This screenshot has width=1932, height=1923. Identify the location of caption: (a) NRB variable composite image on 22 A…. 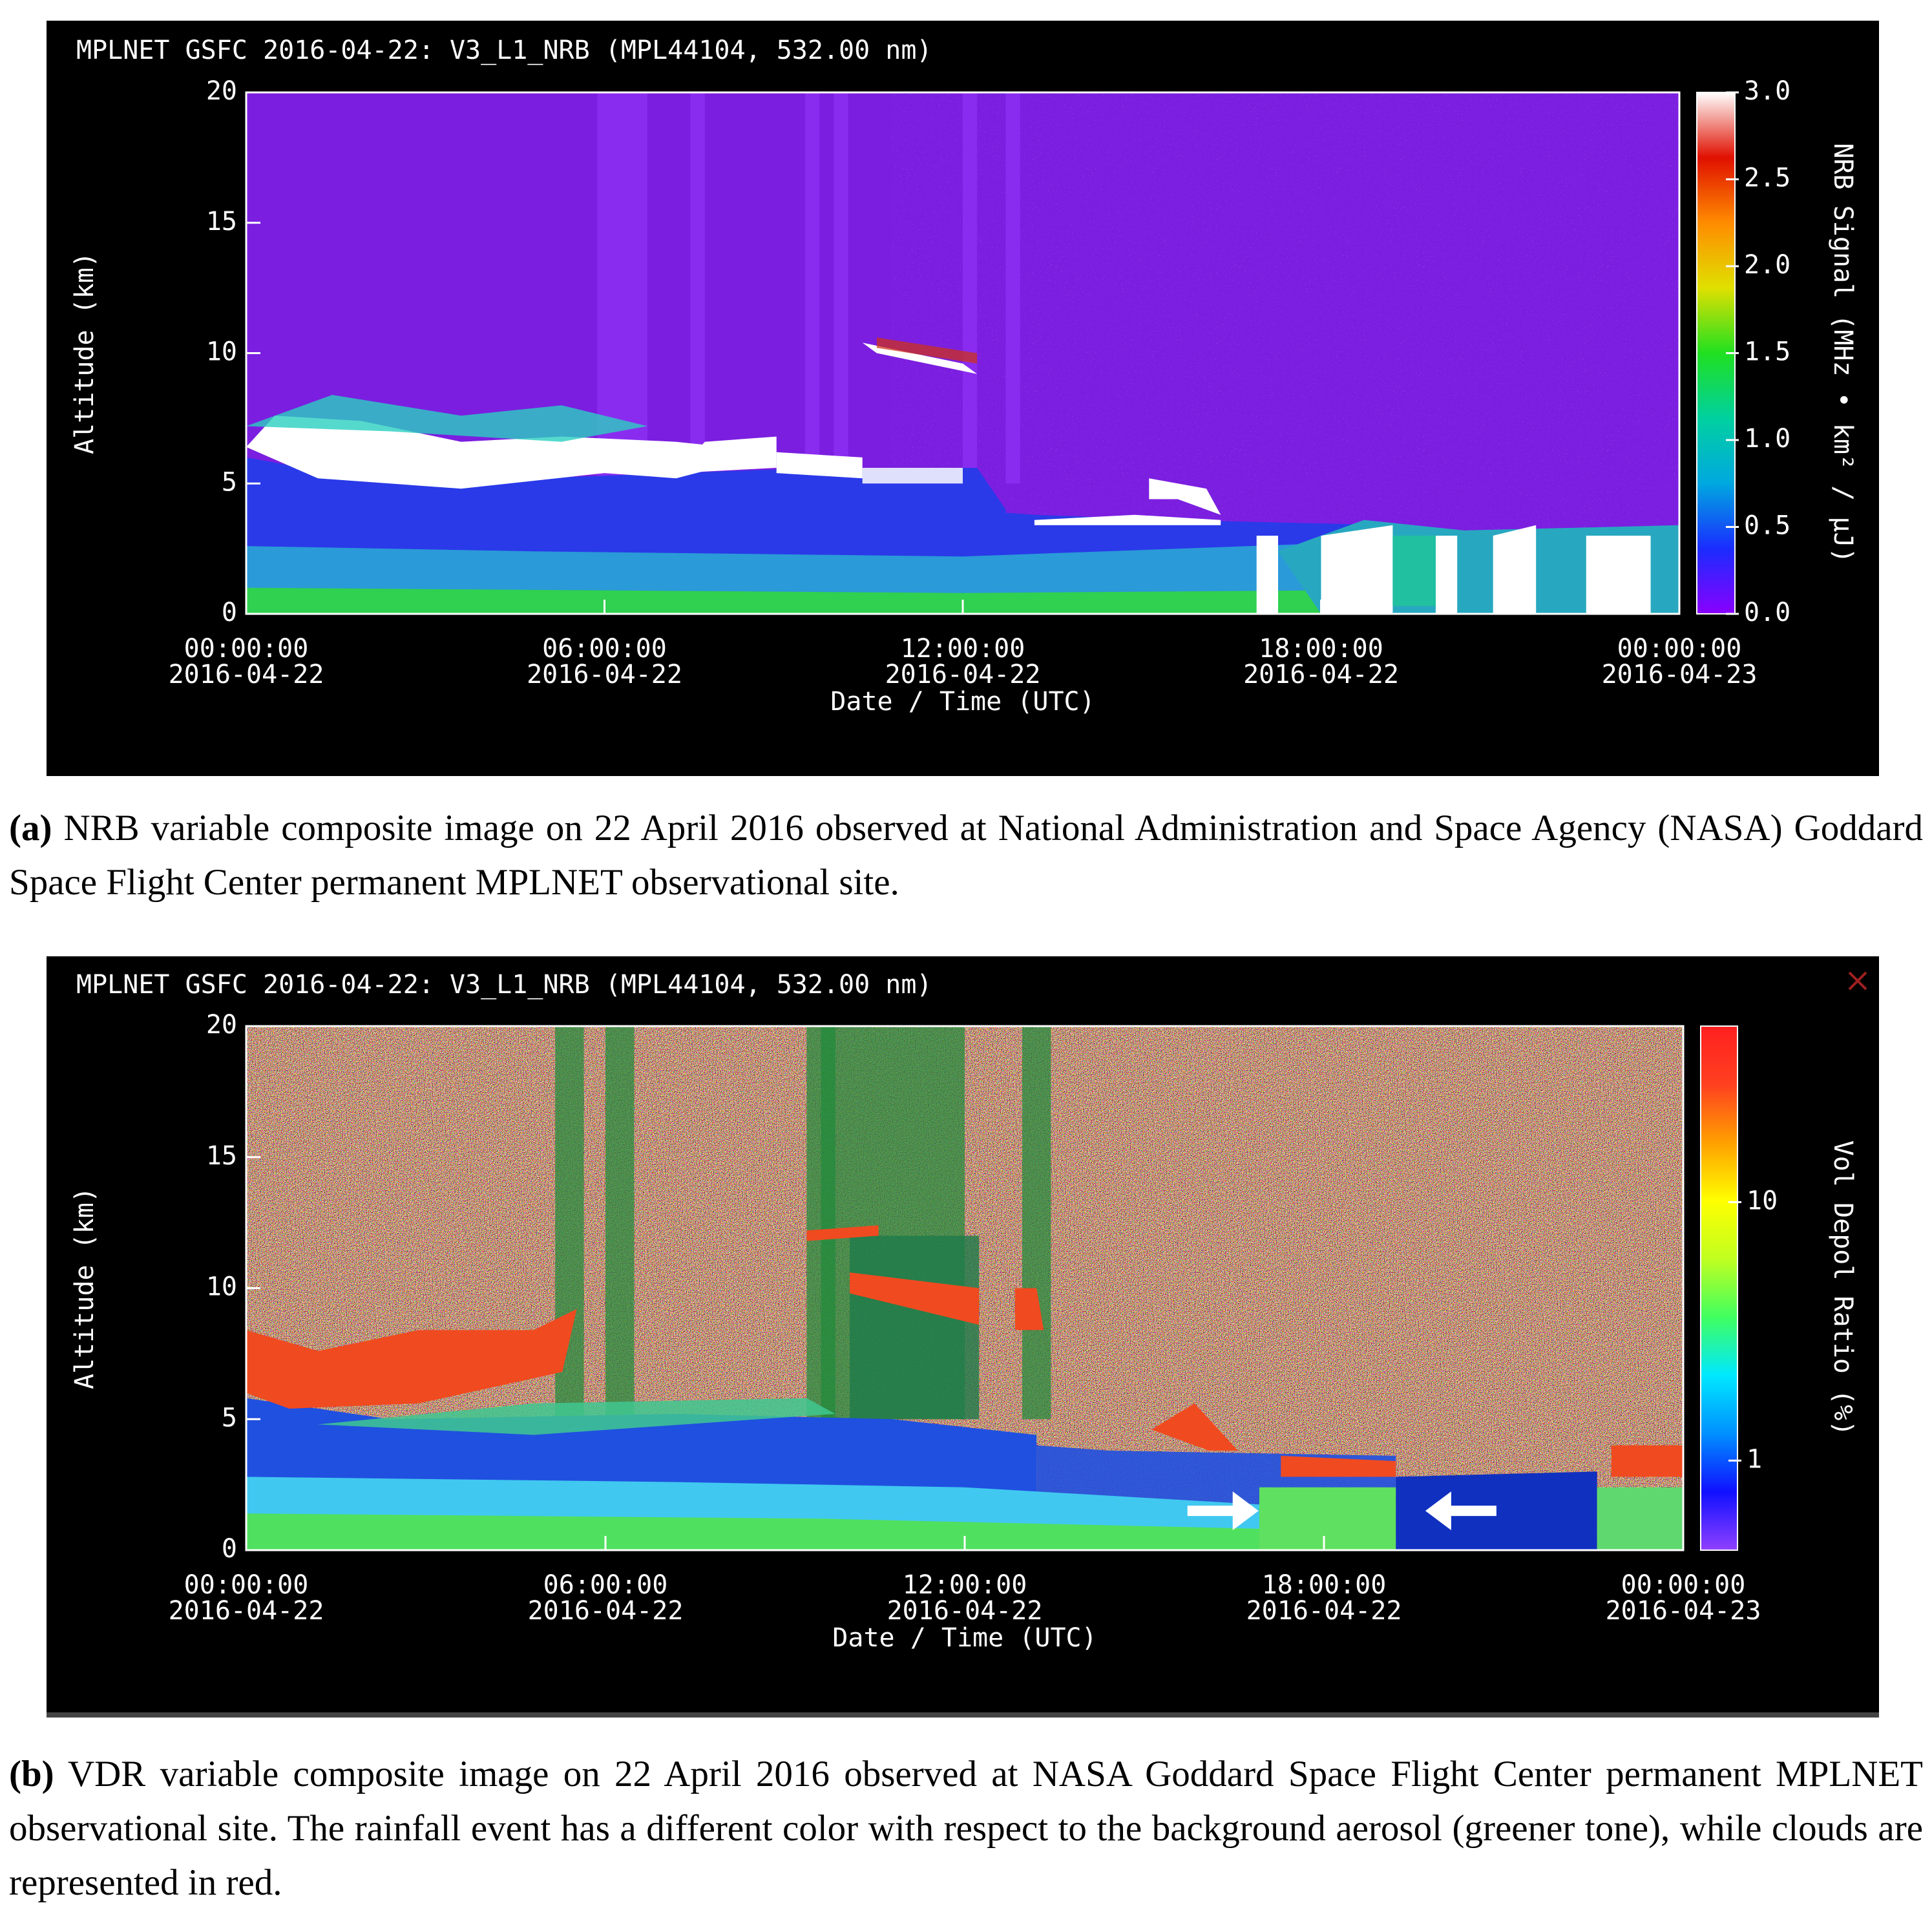
(966, 855).